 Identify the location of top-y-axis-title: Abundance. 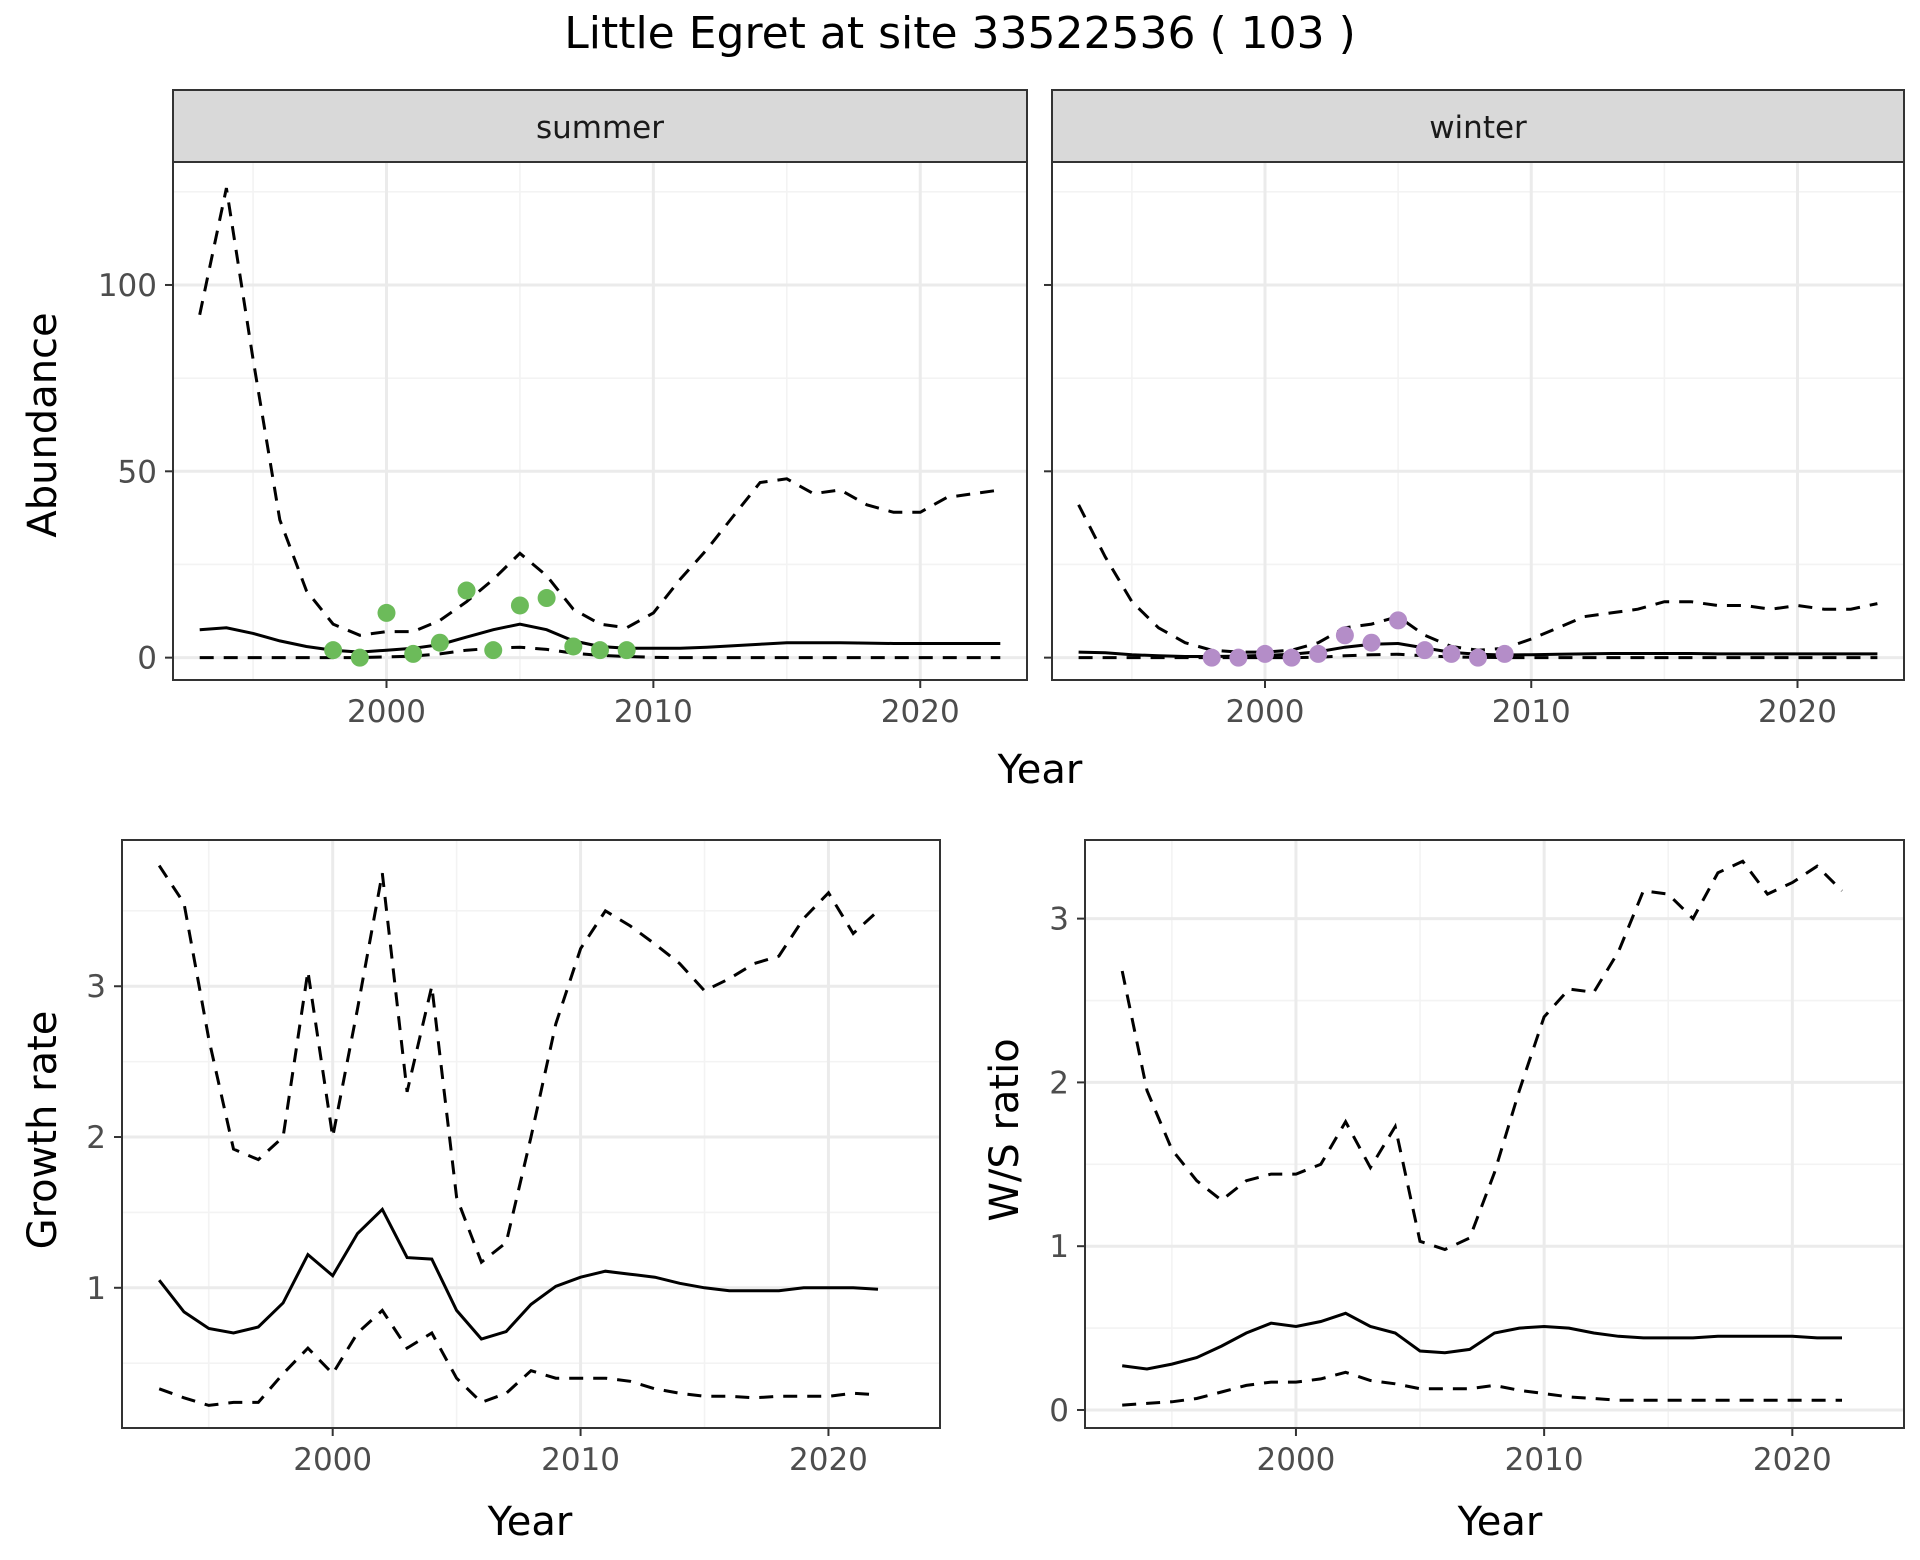
(43, 424).